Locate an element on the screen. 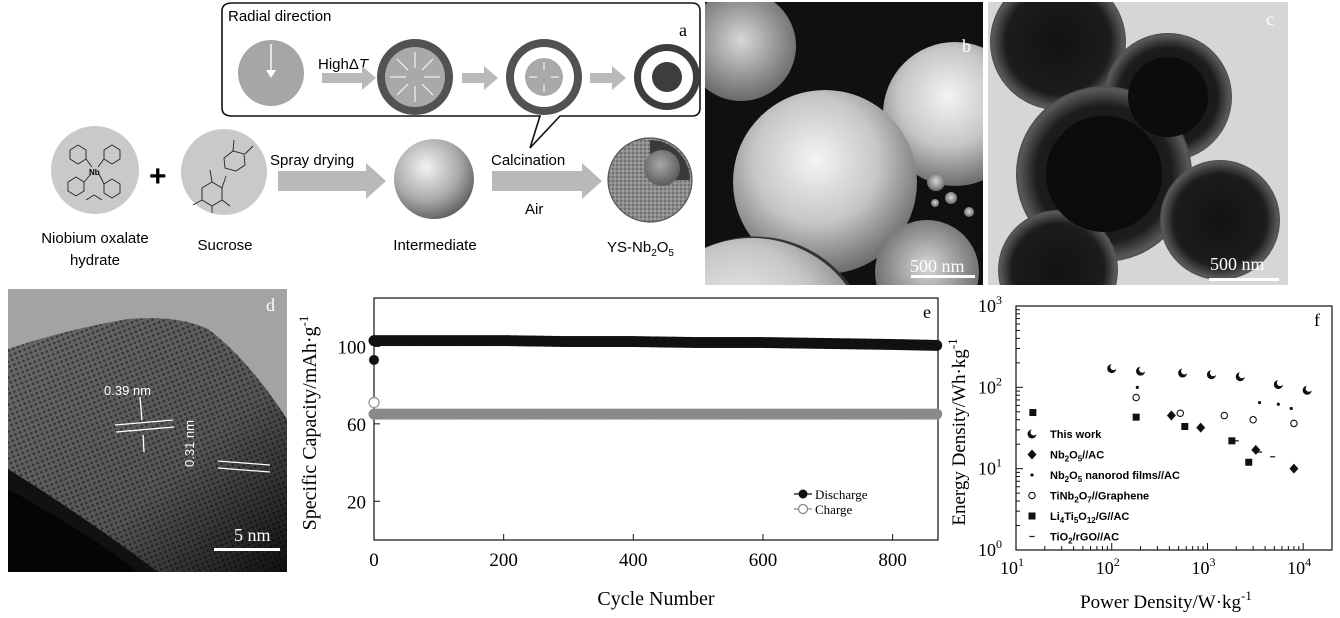 The image size is (1340, 618). arrow-calcination is located at coordinates (547, 181).